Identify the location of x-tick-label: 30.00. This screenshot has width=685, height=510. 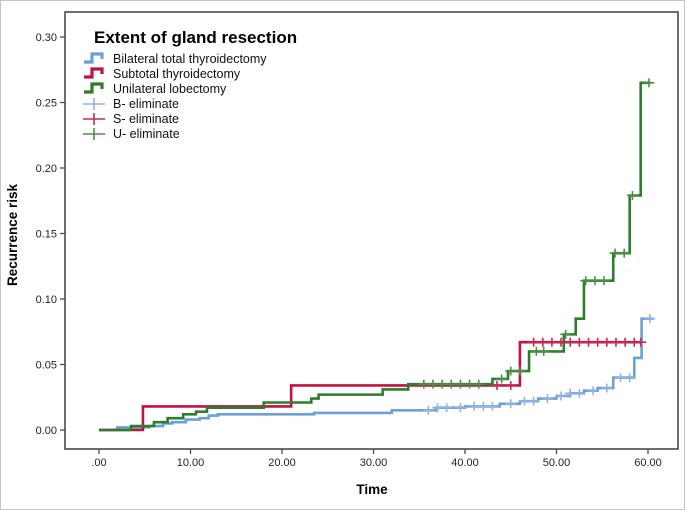
(374, 463).